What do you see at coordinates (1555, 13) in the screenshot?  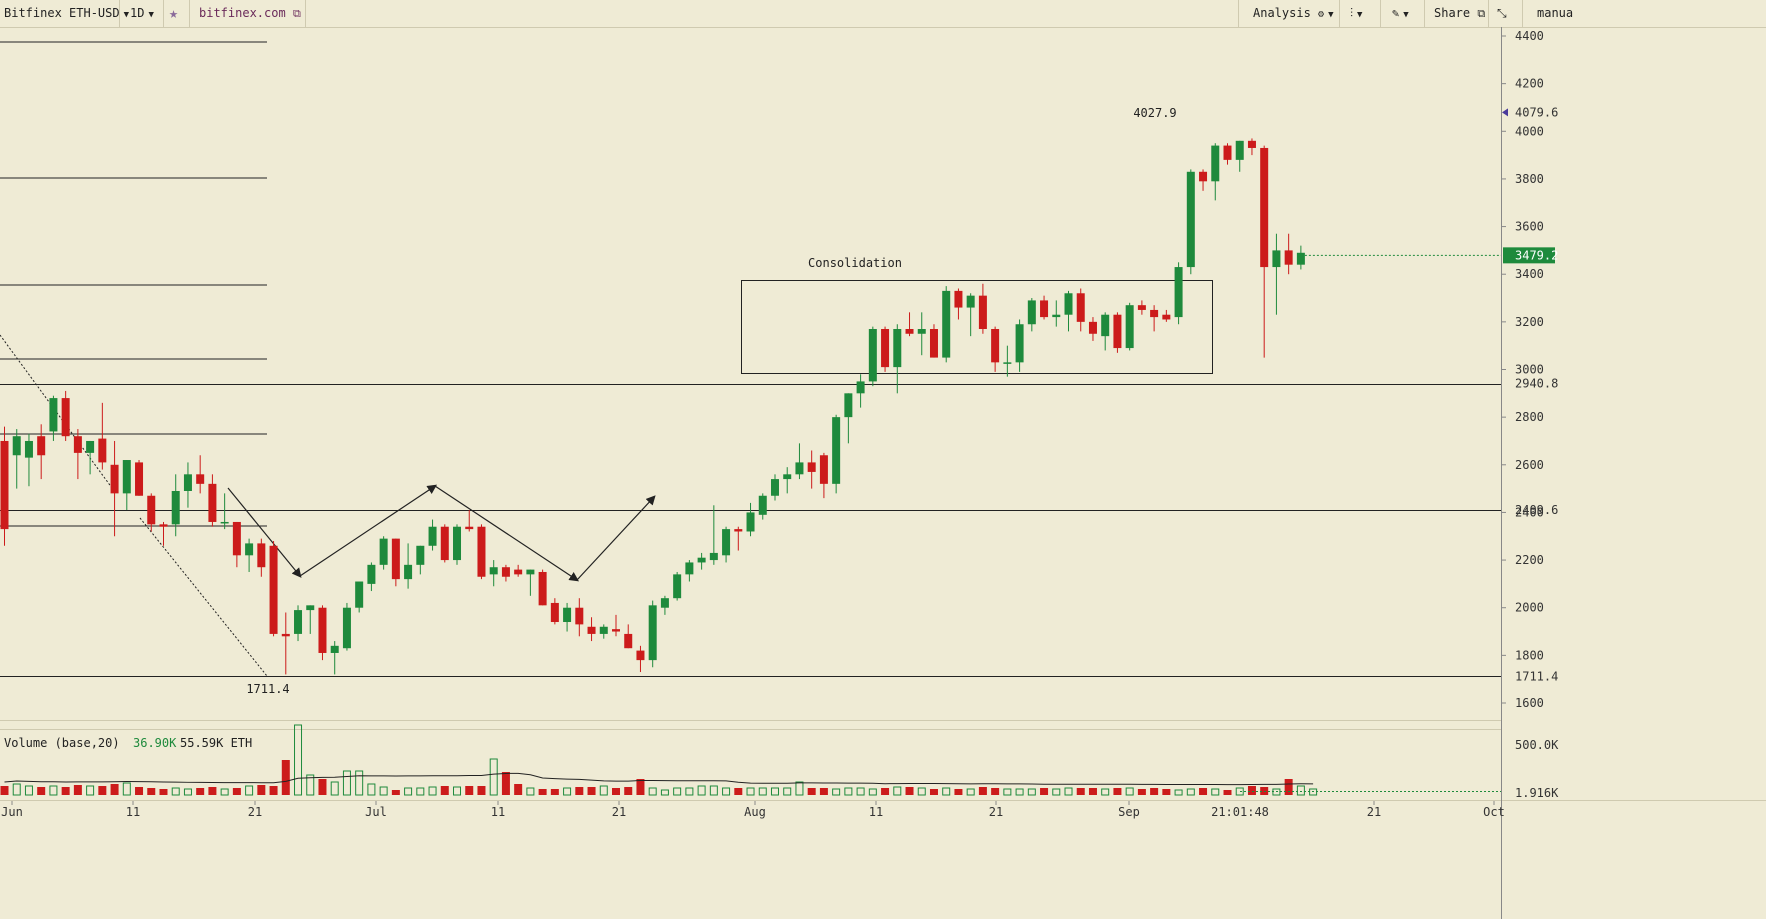 I see `user-menu: manua` at bounding box center [1555, 13].